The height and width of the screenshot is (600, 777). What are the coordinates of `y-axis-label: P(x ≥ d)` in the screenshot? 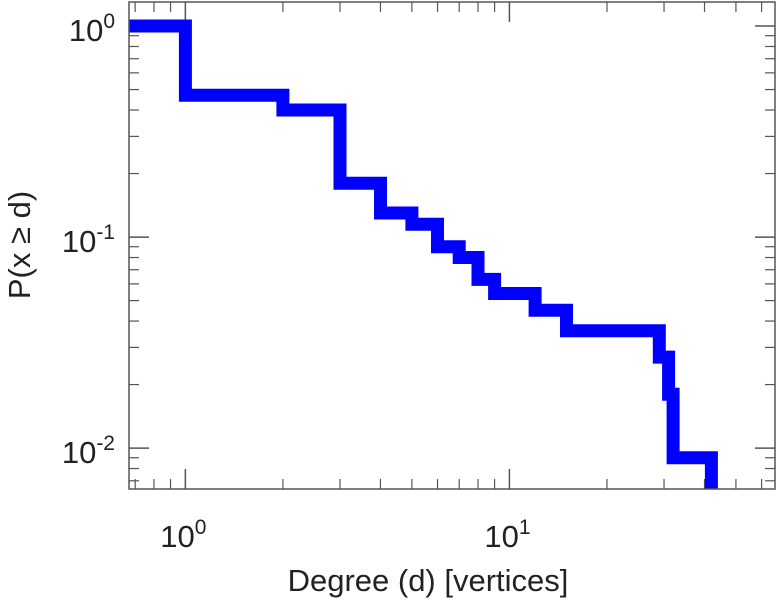 It's located at (19, 245).